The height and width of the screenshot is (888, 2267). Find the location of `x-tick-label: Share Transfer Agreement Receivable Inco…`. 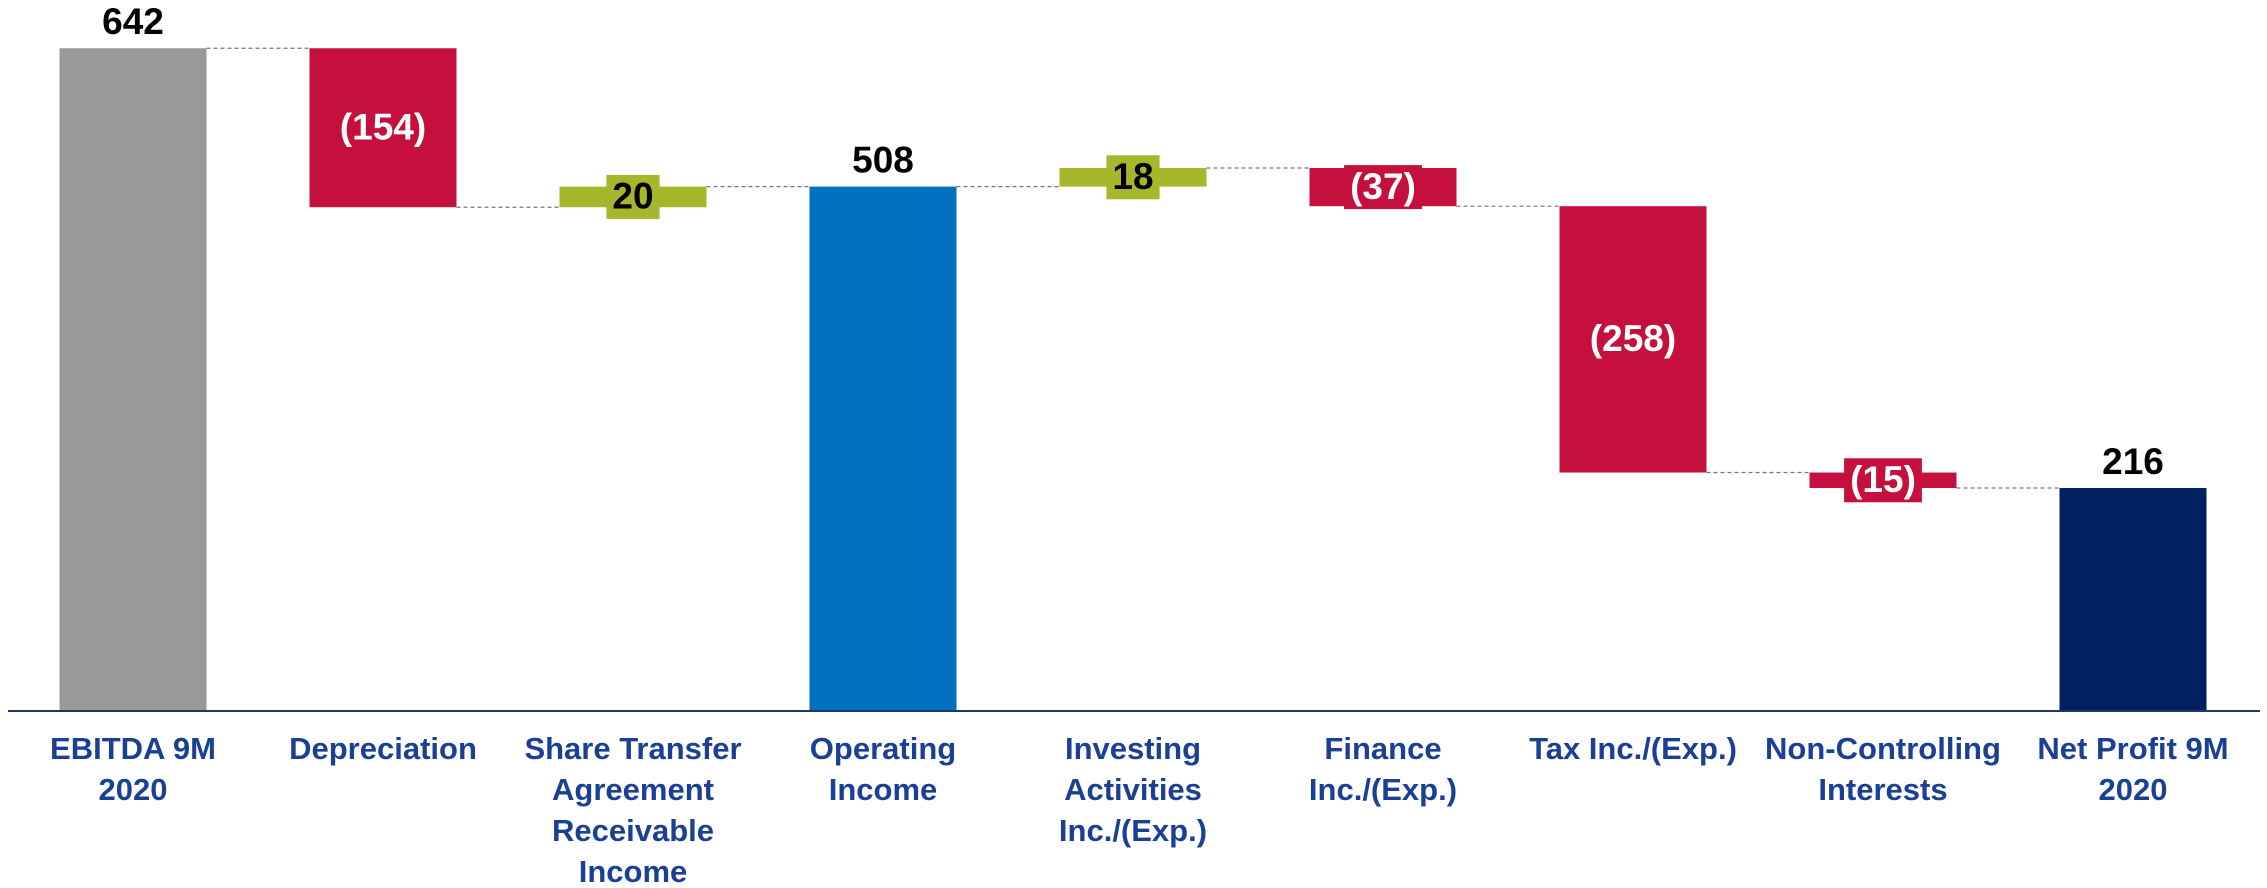

x-tick-label: Share Transfer Agreement Receivable Inco… is located at coordinates (633, 809).